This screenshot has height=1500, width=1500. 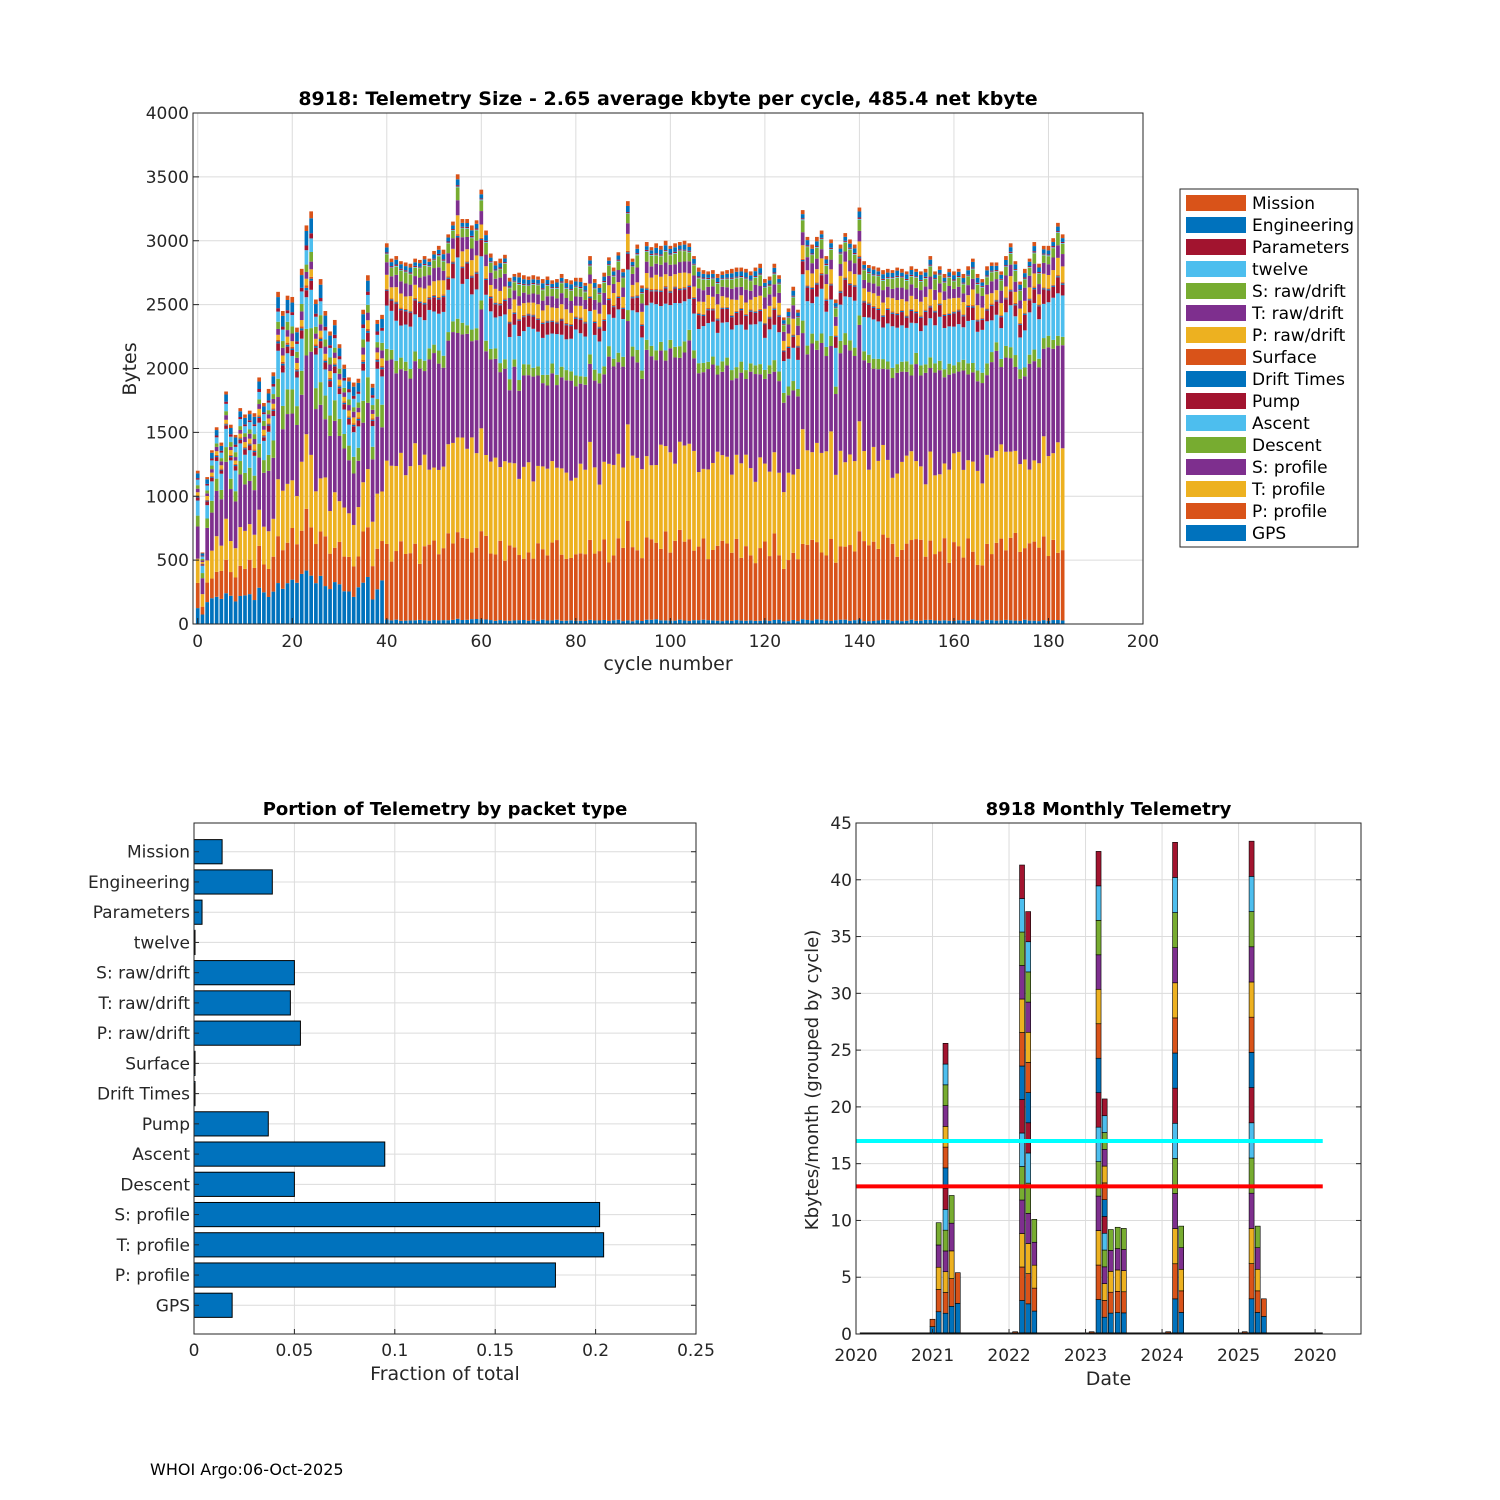 What do you see at coordinates (399, 1245) in the screenshot?
I see `chart2-bar` at bounding box center [399, 1245].